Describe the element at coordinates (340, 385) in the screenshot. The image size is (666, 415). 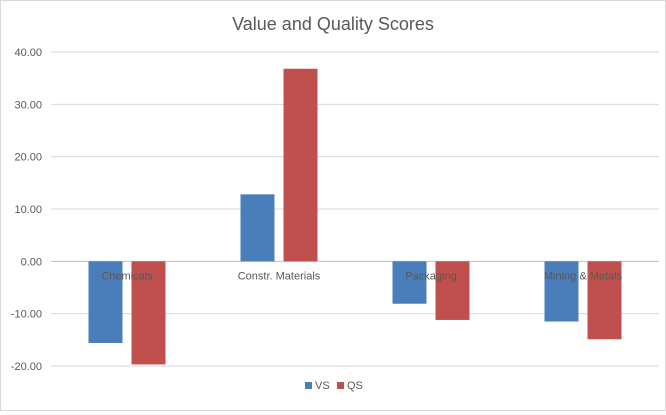
I see `legend-swatch-qs` at that location.